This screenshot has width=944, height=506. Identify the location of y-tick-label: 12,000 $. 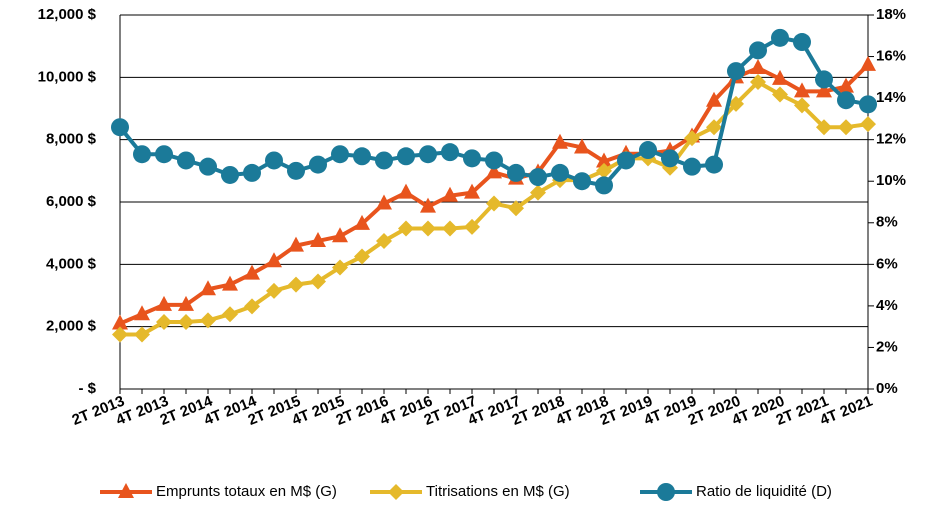
(67, 14).